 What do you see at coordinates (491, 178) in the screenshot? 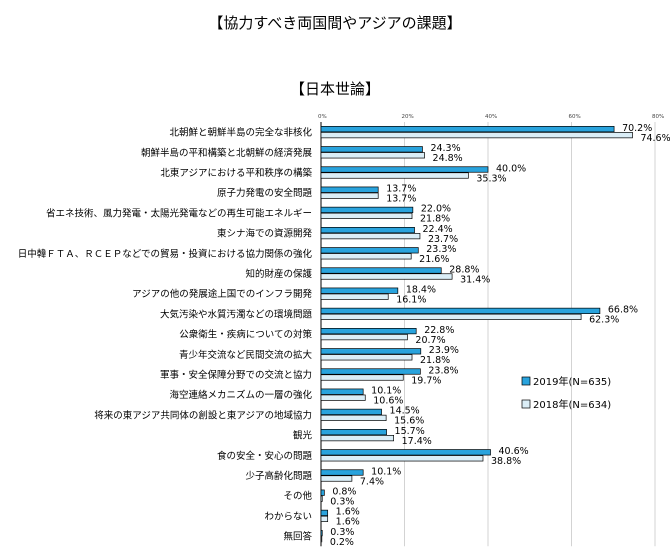
I see `data-label-2018: 35.3%` at bounding box center [491, 178].